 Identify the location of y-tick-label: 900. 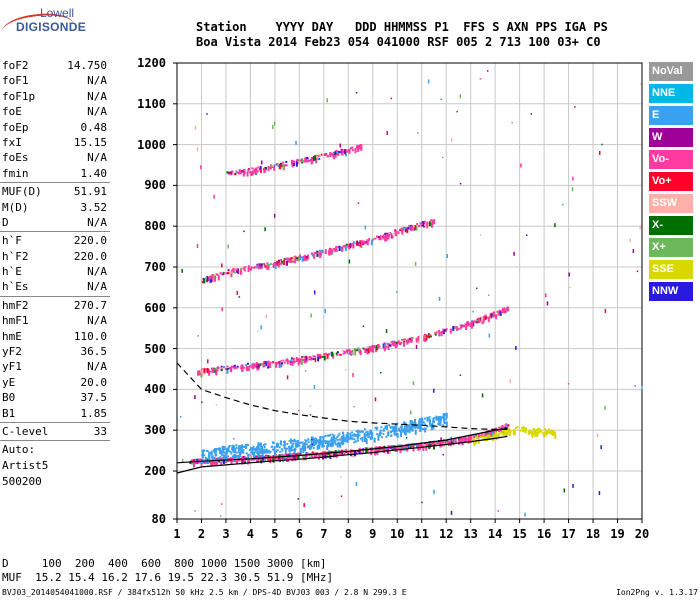
(155, 185).